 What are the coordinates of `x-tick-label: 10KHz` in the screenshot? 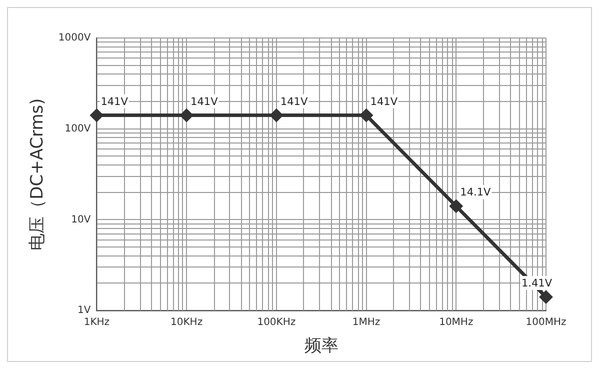 It's located at (186, 322).